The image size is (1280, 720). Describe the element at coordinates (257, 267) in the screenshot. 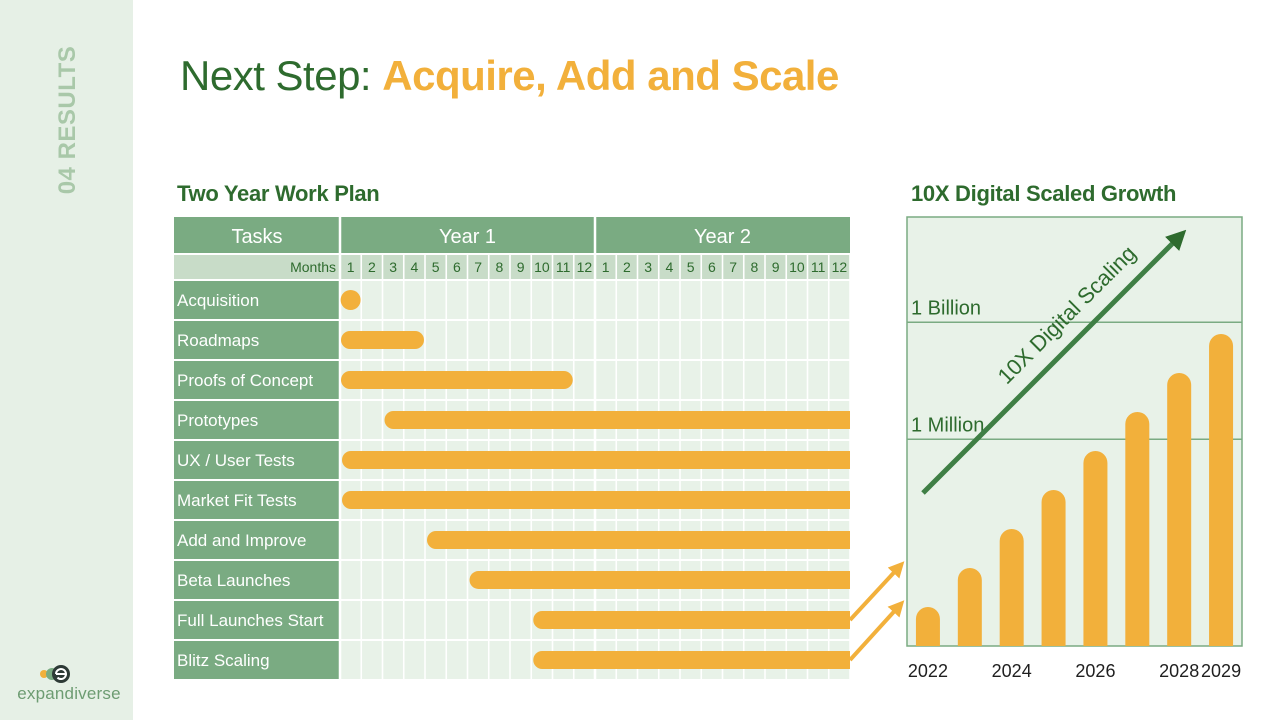

I see `months-label-cell` at that location.